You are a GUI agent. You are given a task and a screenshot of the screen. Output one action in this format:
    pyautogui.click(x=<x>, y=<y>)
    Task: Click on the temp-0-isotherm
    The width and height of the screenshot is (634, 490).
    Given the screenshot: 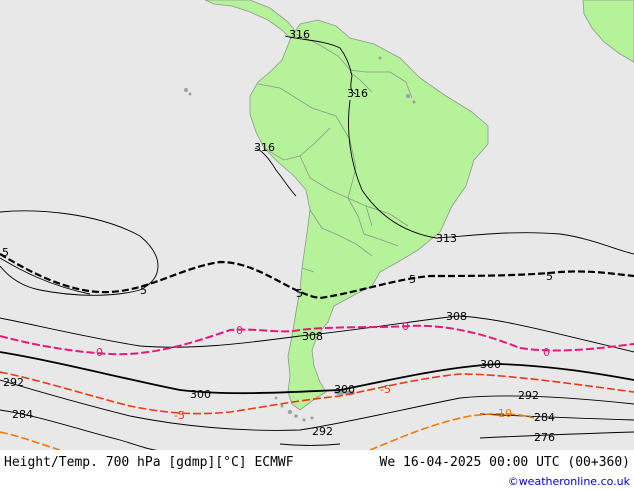 What is the action you would take?
    pyautogui.click(x=317, y=340)
    